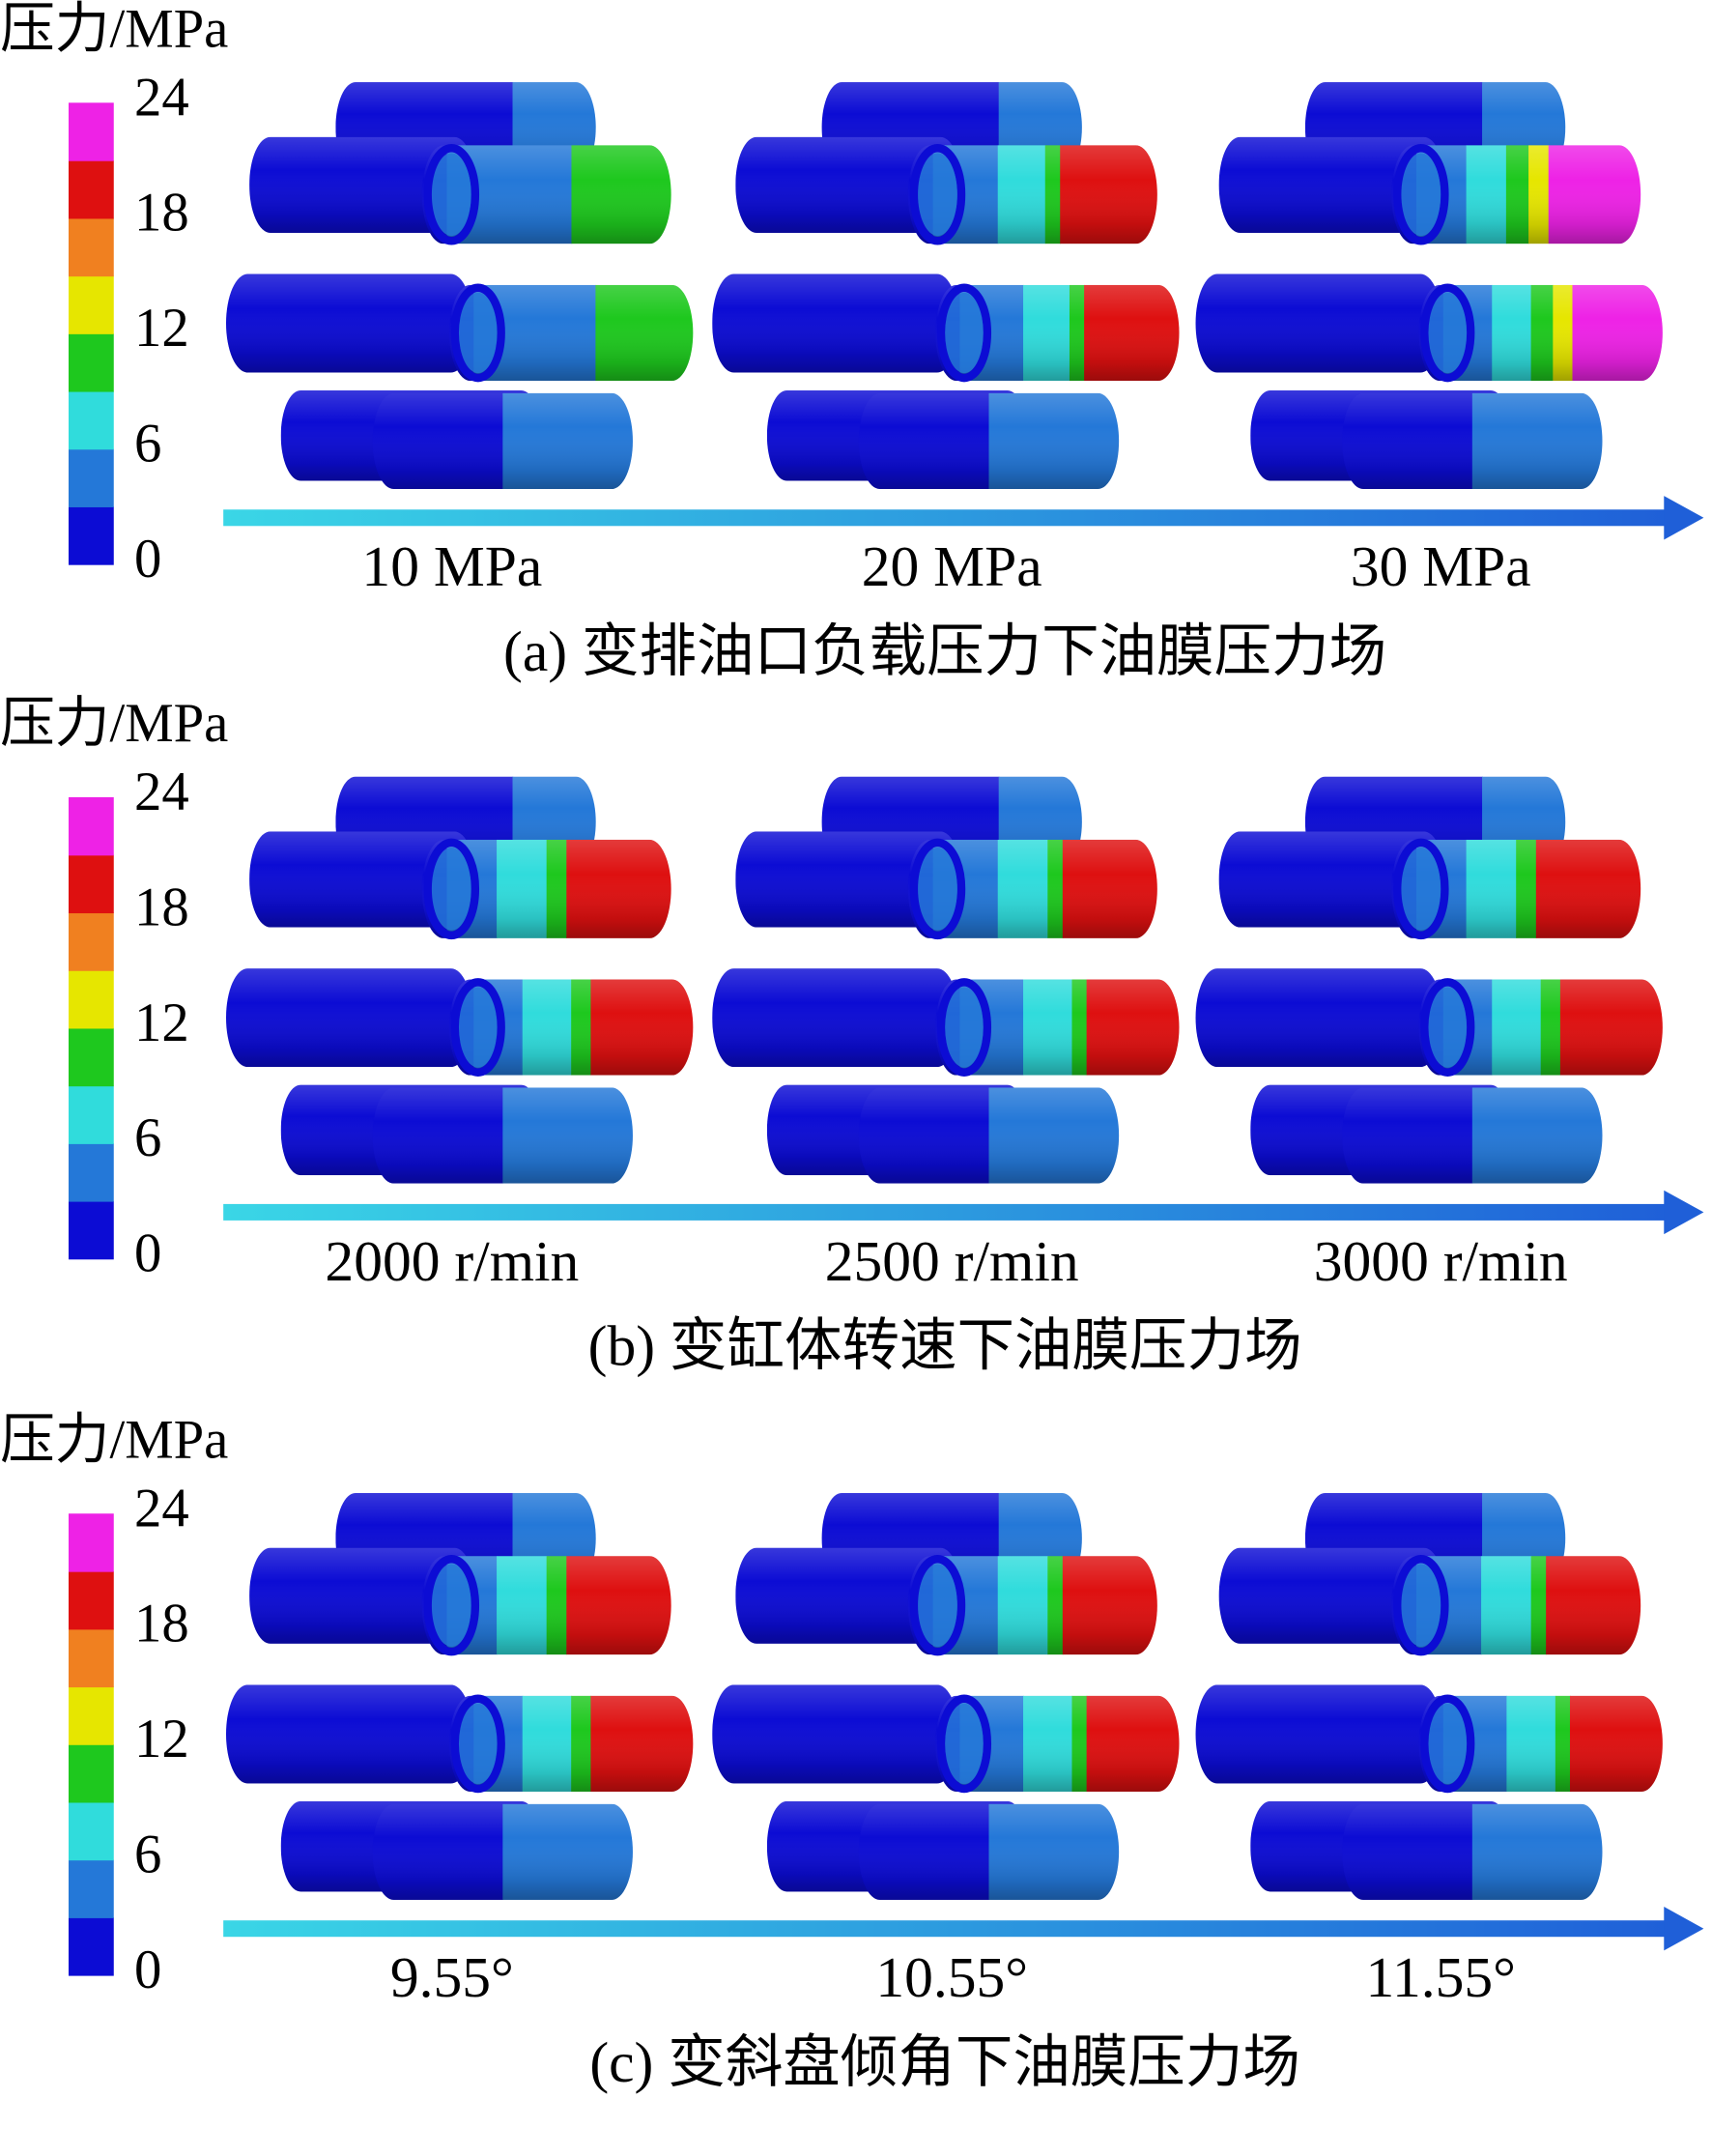 This screenshot has height=2156, width=1712. What do you see at coordinates (944, 651) in the screenshot?
I see `caption: (a) 变排油口负载压力下油膜压力场` at bounding box center [944, 651].